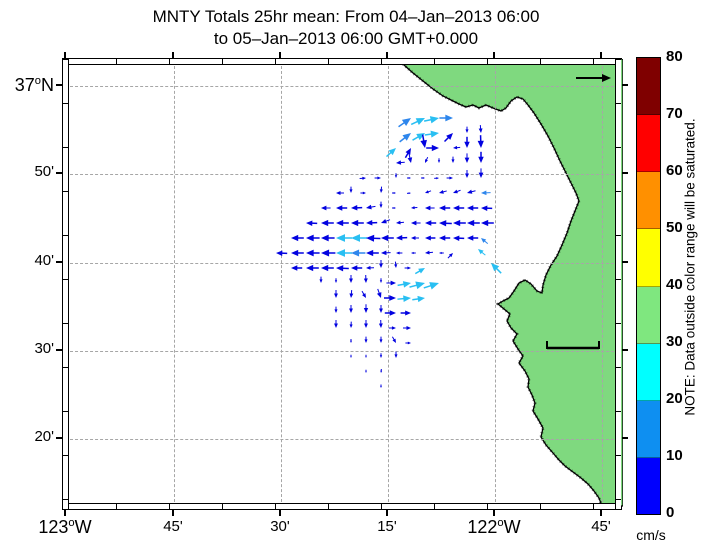  Describe the element at coordinates (346, 38) in the screenshot. I see `chart-title-line2: to 05–Jan–2013 06:00 GMT+0.000` at that location.